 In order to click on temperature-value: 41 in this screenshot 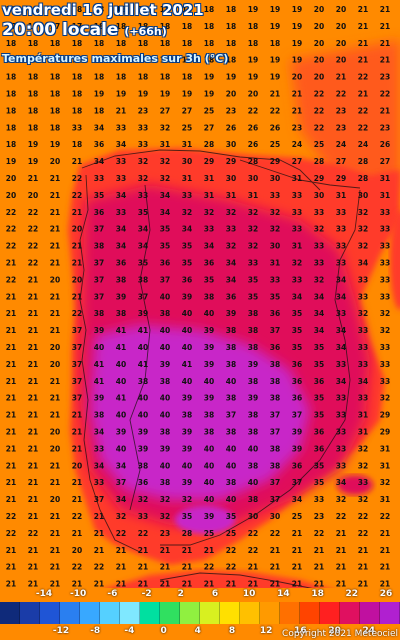, I will do `click(121, 347)`.